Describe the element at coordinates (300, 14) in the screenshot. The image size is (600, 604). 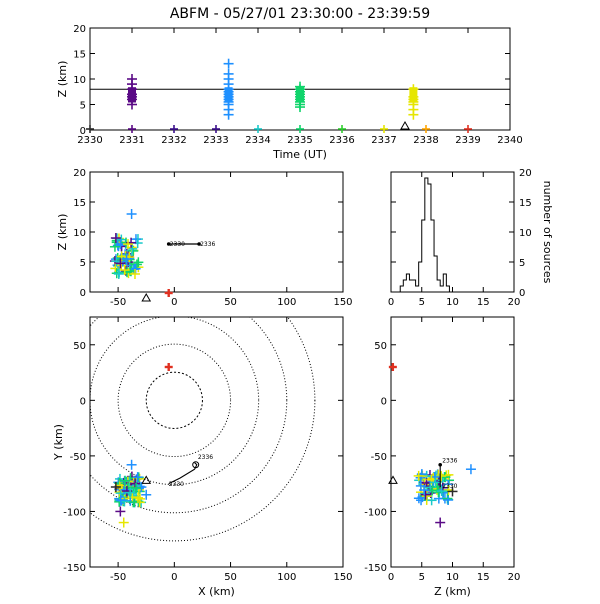
I see `figure-title: ABFM - 05/27/01 23:30:00 - 23:39:59` at that location.